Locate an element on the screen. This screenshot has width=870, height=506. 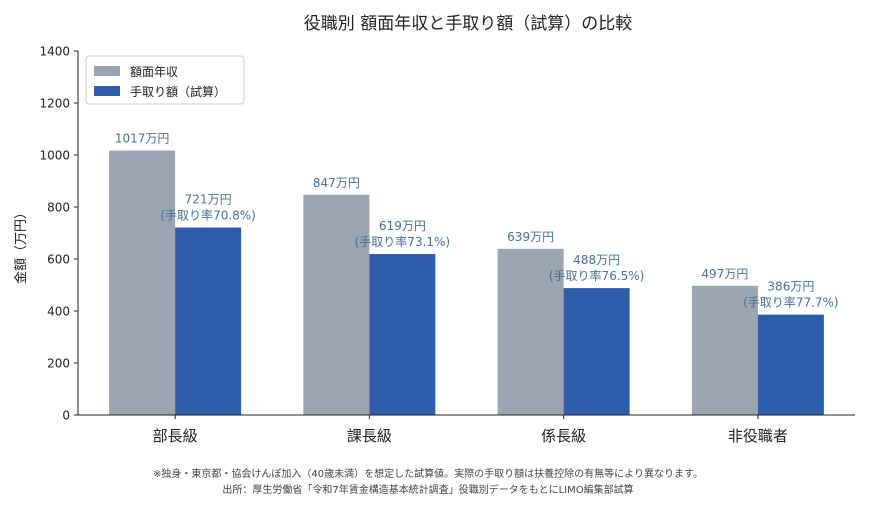
y-tick-label: 1200 is located at coordinates (54, 104).